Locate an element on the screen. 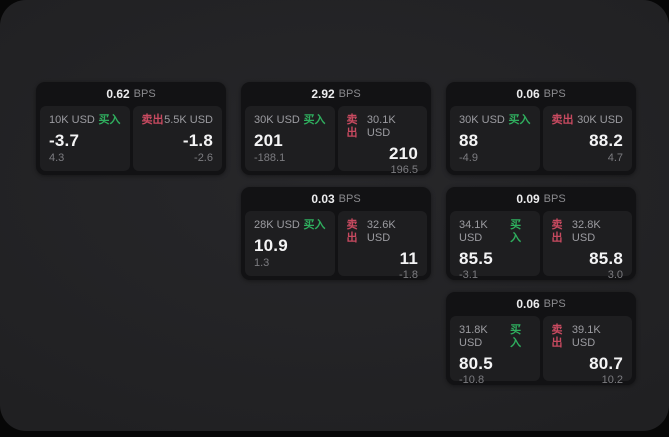 This screenshot has width=669, height=437. buy-price: -3.7 is located at coordinates (64, 140).